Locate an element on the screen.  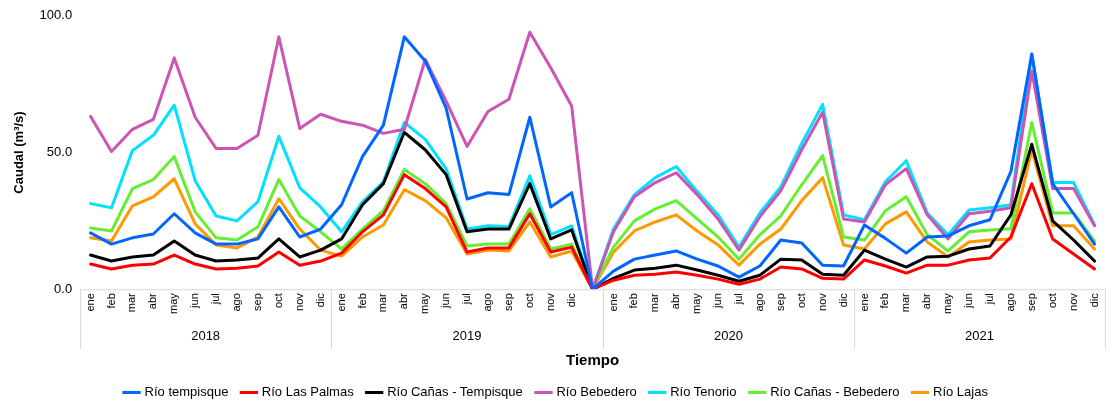
legend-label: Río Las Palmas is located at coordinates (308, 392).